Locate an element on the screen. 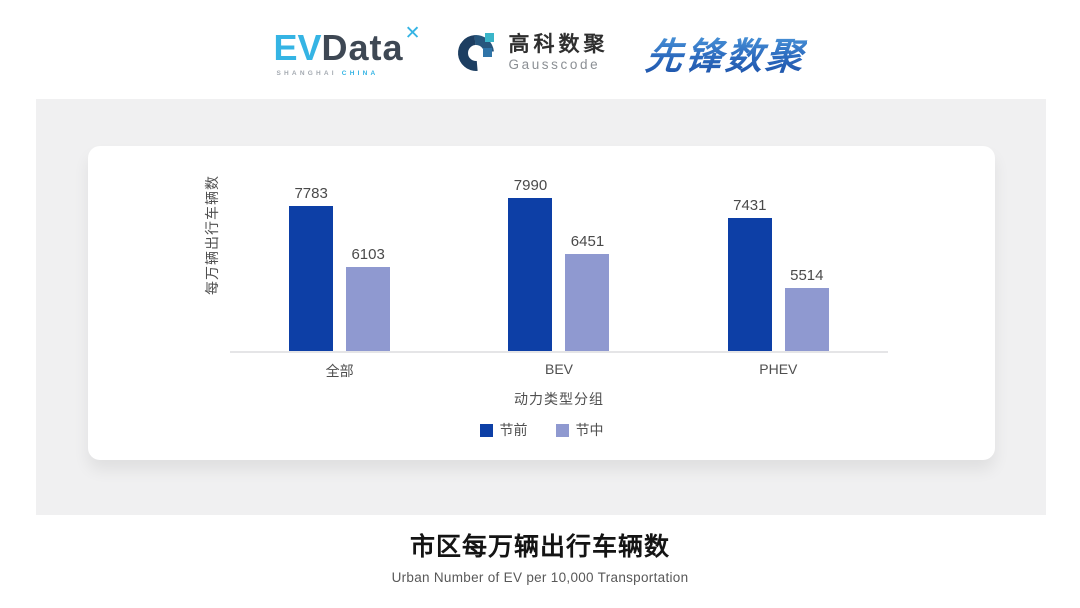 The width and height of the screenshot is (1080, 608). bar-value-label: 6103 is located at coordinates (368, 254).